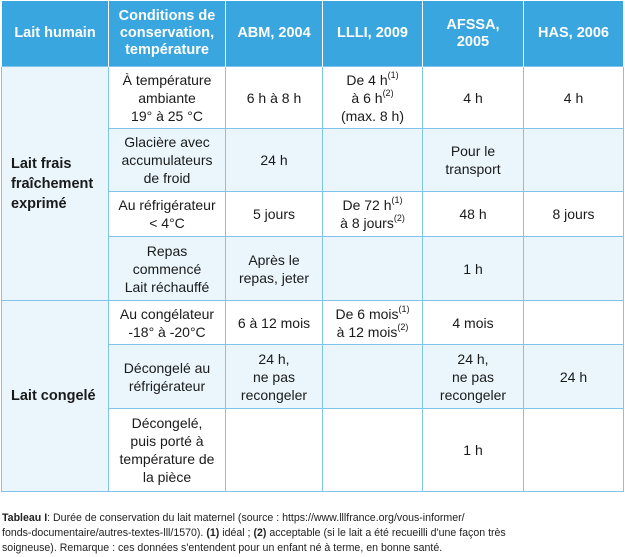  What do you see at coordinates (274, 450) in the screenshot?
I see `cell-abm` at bounding box center [274, 450].